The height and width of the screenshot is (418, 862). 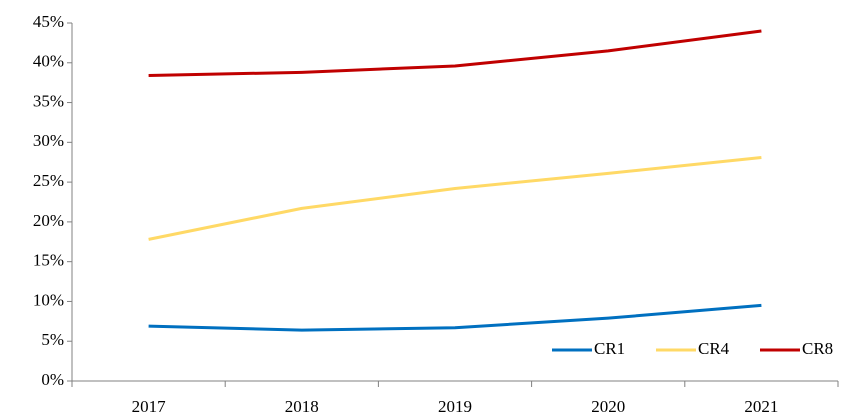 I want to click on x-tick-label: 2021, so click(x=761, y=406).